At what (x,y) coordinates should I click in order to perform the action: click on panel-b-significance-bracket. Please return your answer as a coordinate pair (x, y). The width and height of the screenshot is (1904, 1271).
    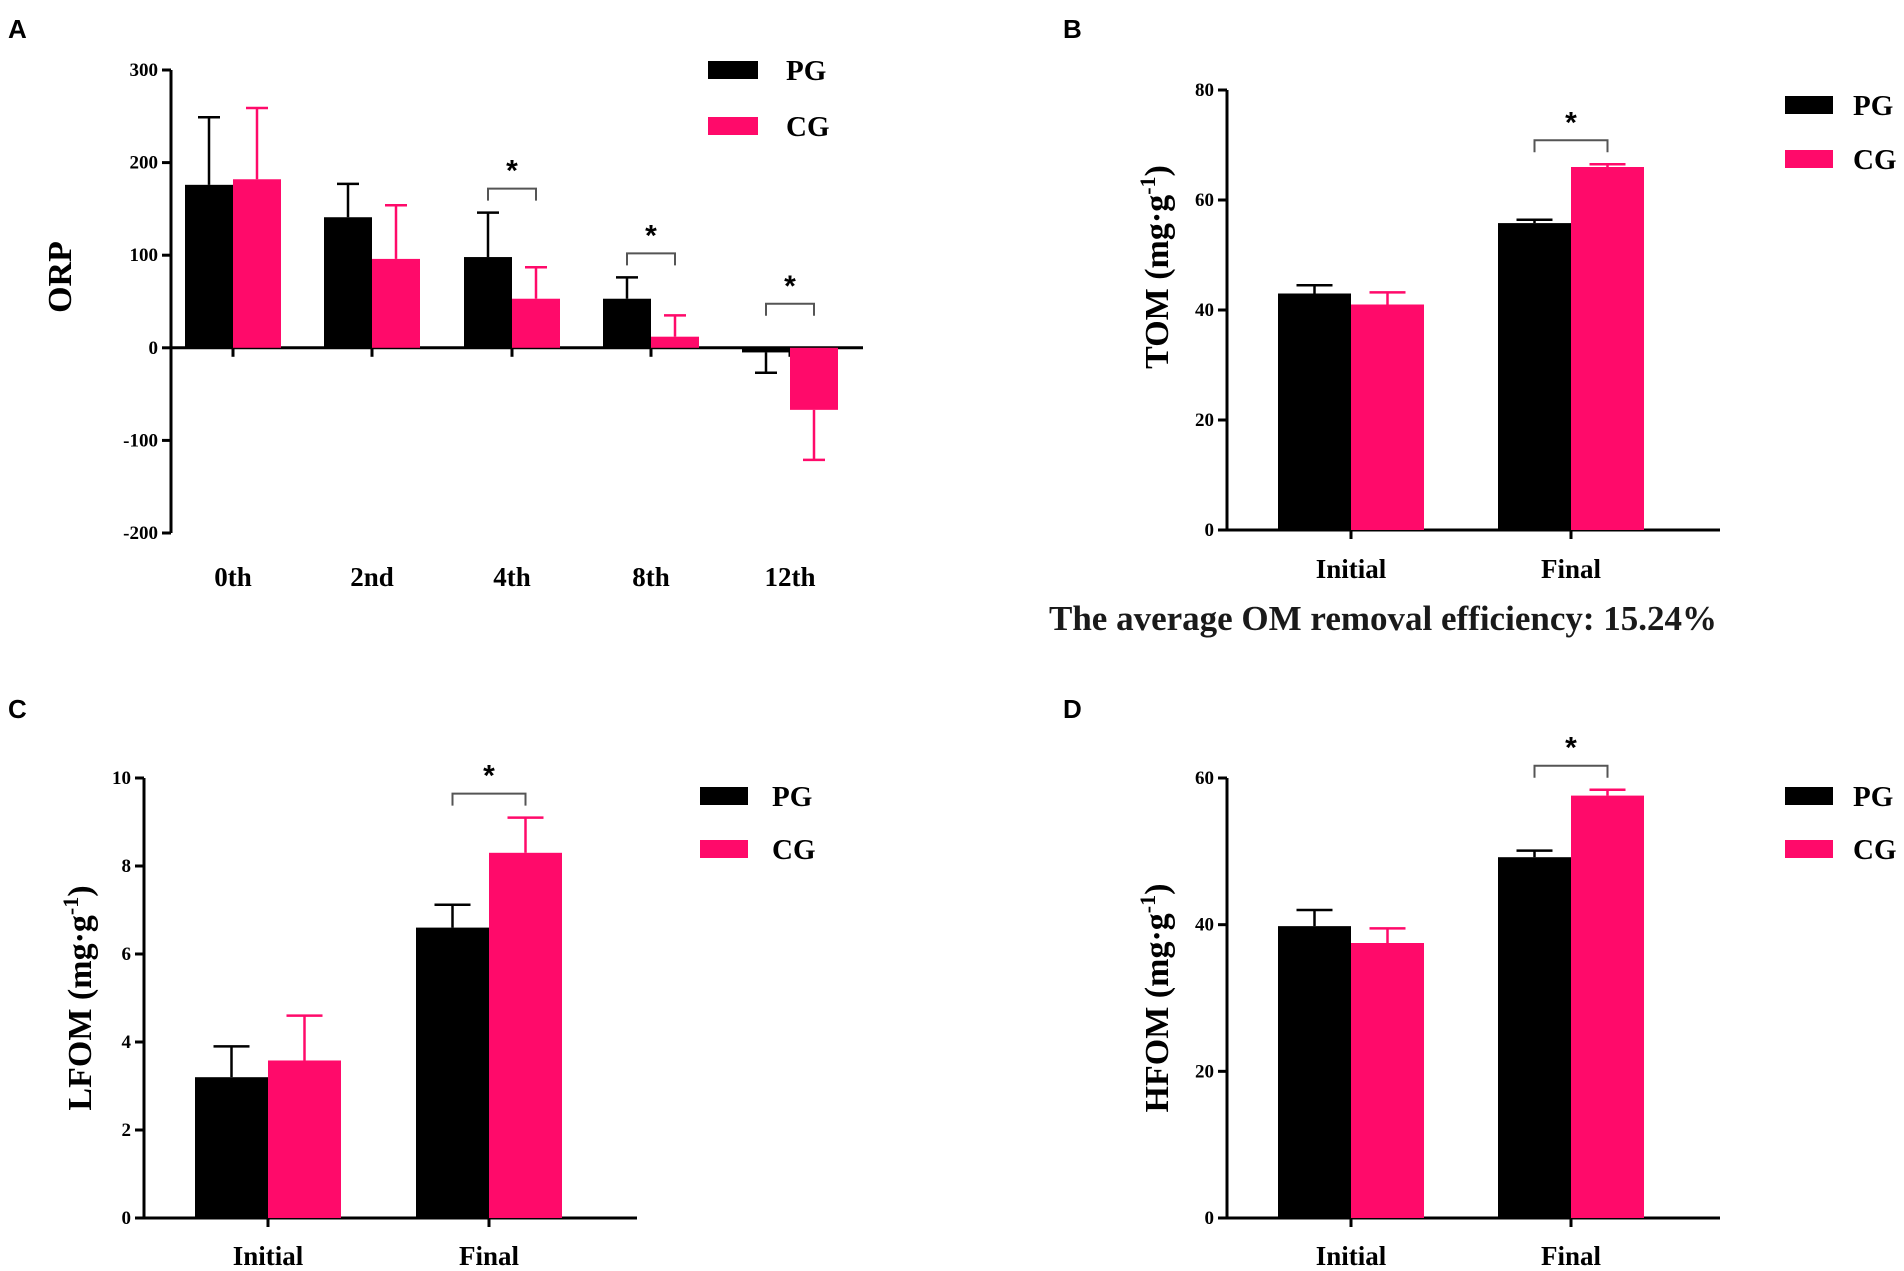
    Looking at the image, I should click on (1571, 146).